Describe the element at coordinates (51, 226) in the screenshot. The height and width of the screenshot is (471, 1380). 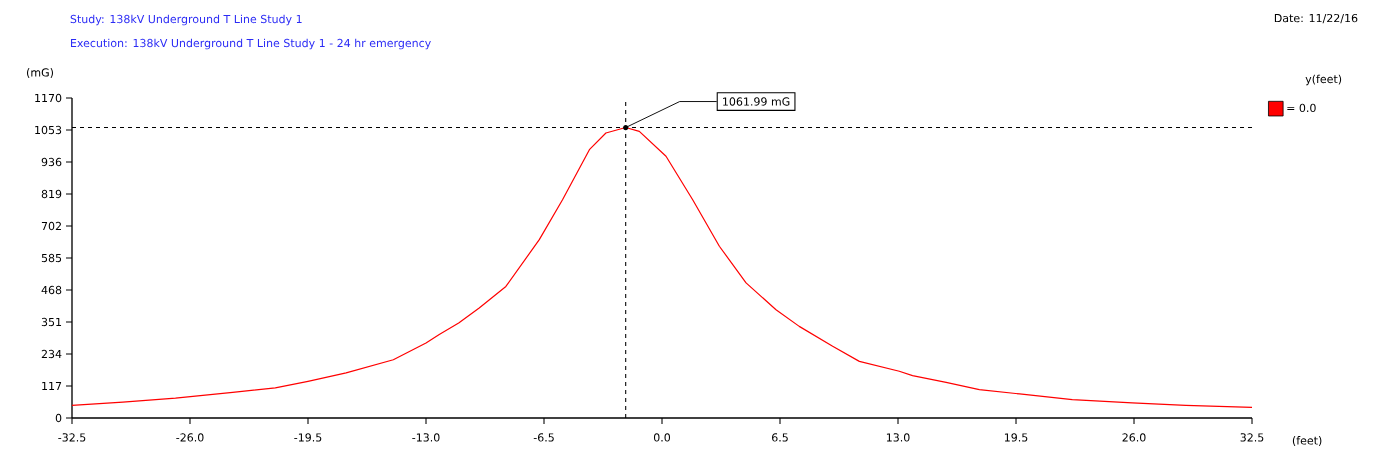
I see `y-tick-label: 702` at that location.